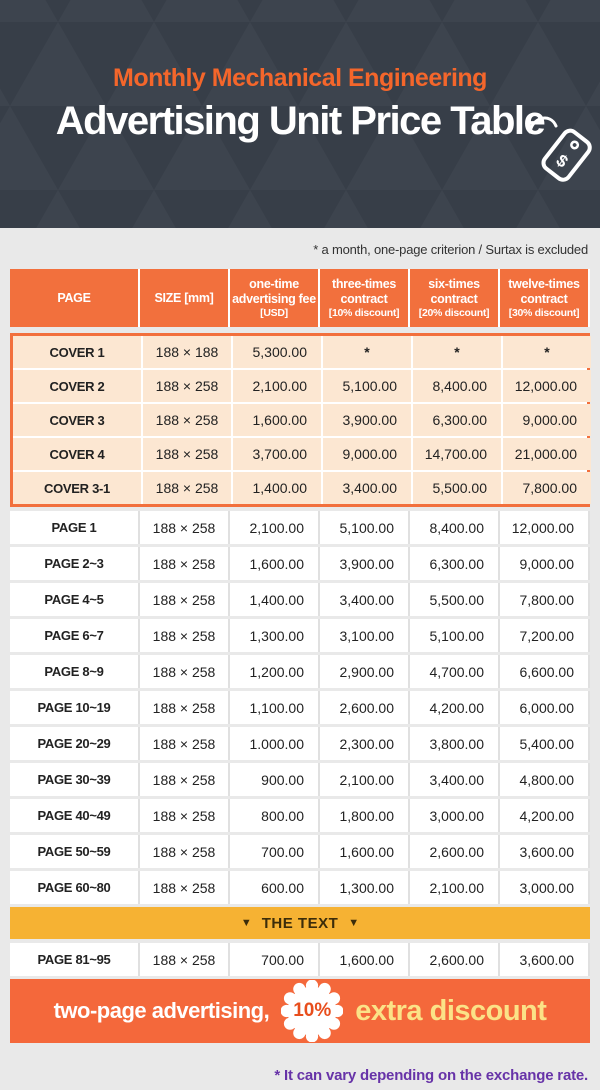  Describe the element at coordinates (274, 743) in the screenshot. I see `fee-cell: 1.000.00` at that location.